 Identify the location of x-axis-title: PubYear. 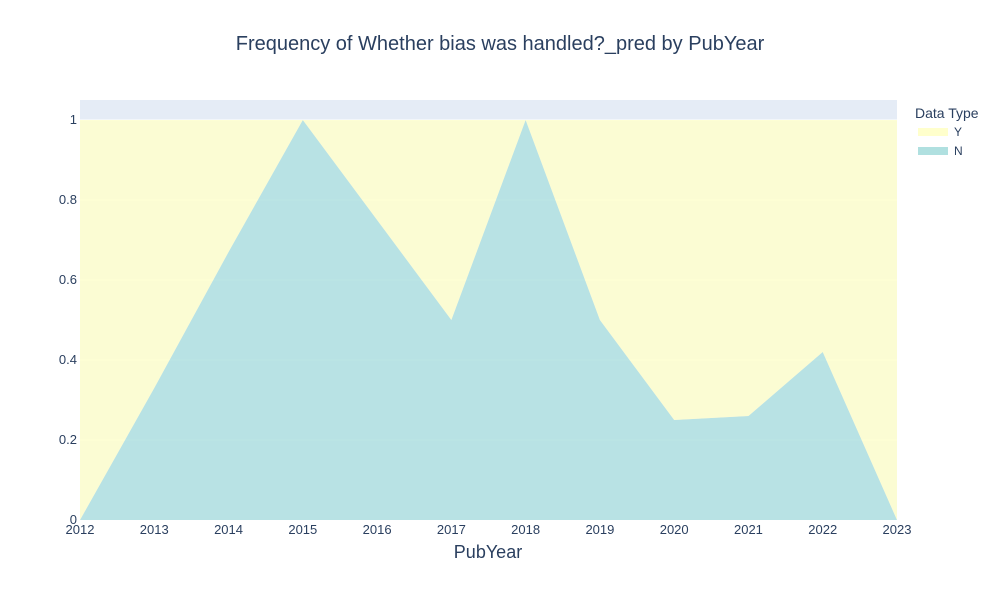
(488, 552).